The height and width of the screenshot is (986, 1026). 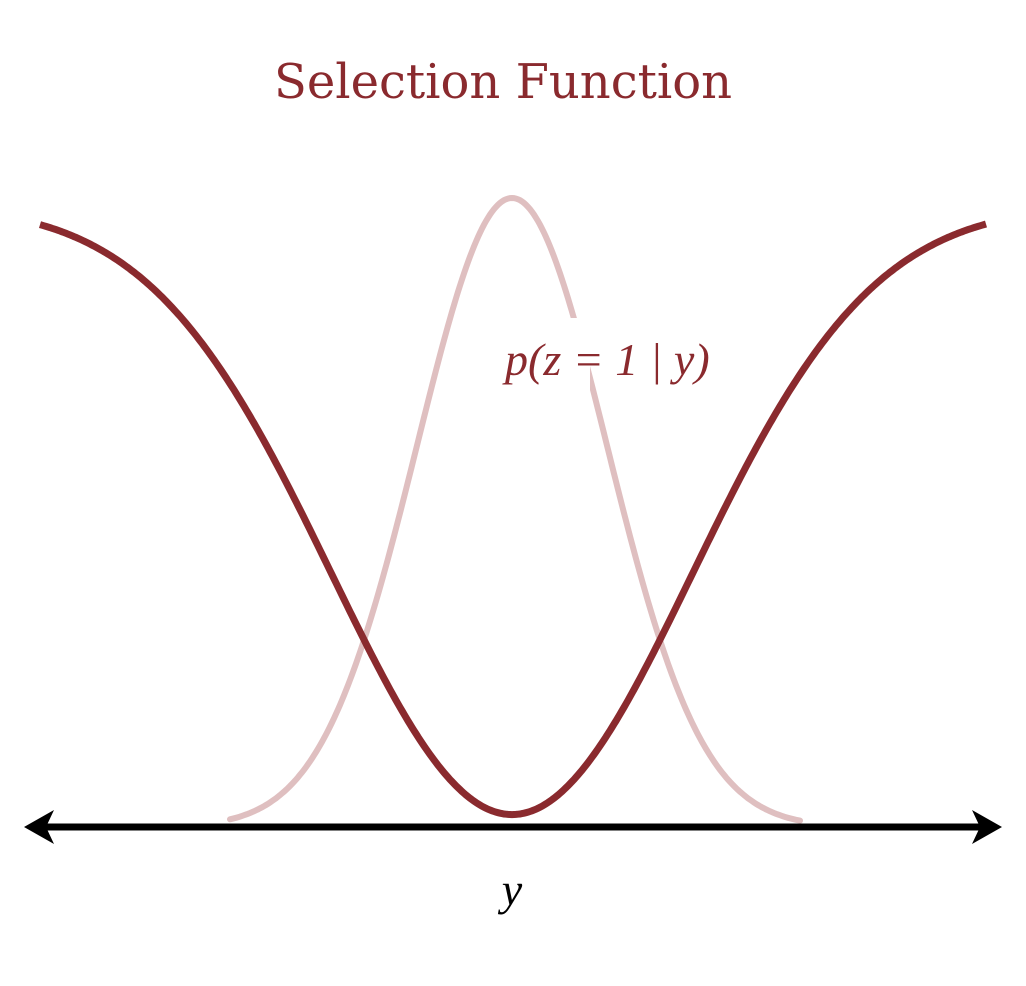 I want to click on curve-label: p(z = 1 | y), so click(x=606, y=359).